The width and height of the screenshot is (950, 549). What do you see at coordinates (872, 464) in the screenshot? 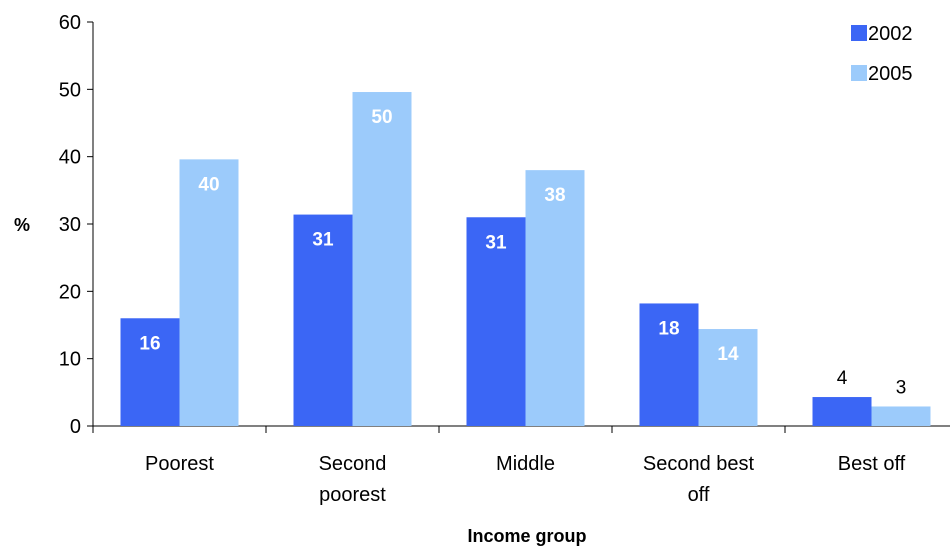
I see `x-tick-label: Best off` at bounding box center [872, 464].